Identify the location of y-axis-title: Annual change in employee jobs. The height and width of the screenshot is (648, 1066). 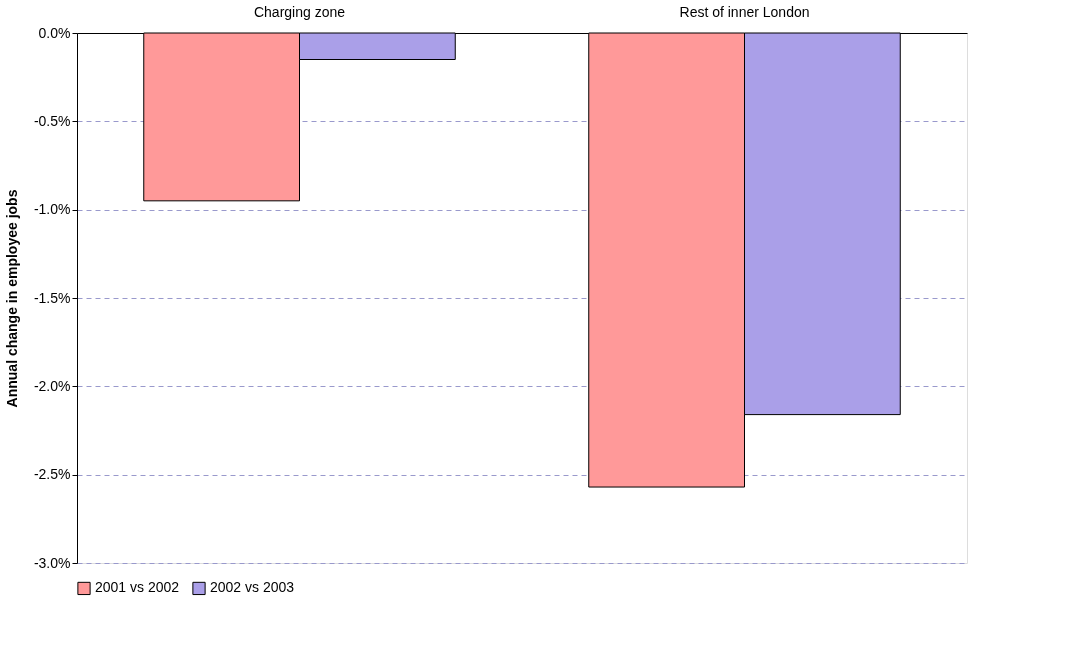
(11, 298).